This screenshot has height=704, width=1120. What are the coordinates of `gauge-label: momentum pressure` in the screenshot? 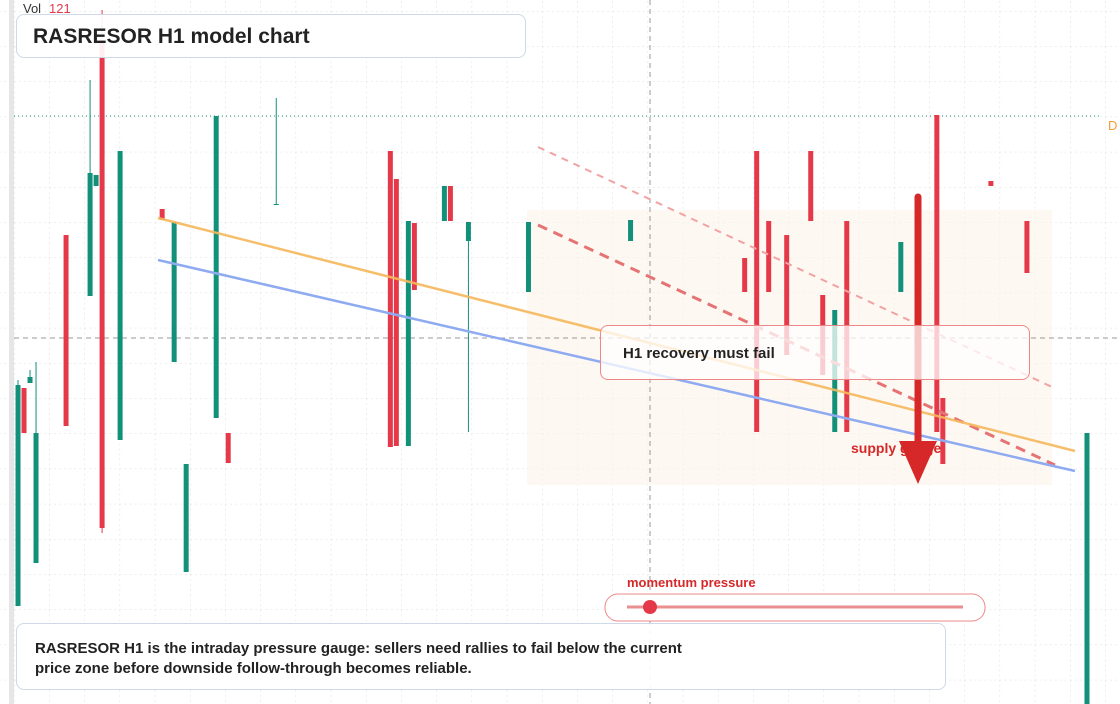 It's located at (691, 582).